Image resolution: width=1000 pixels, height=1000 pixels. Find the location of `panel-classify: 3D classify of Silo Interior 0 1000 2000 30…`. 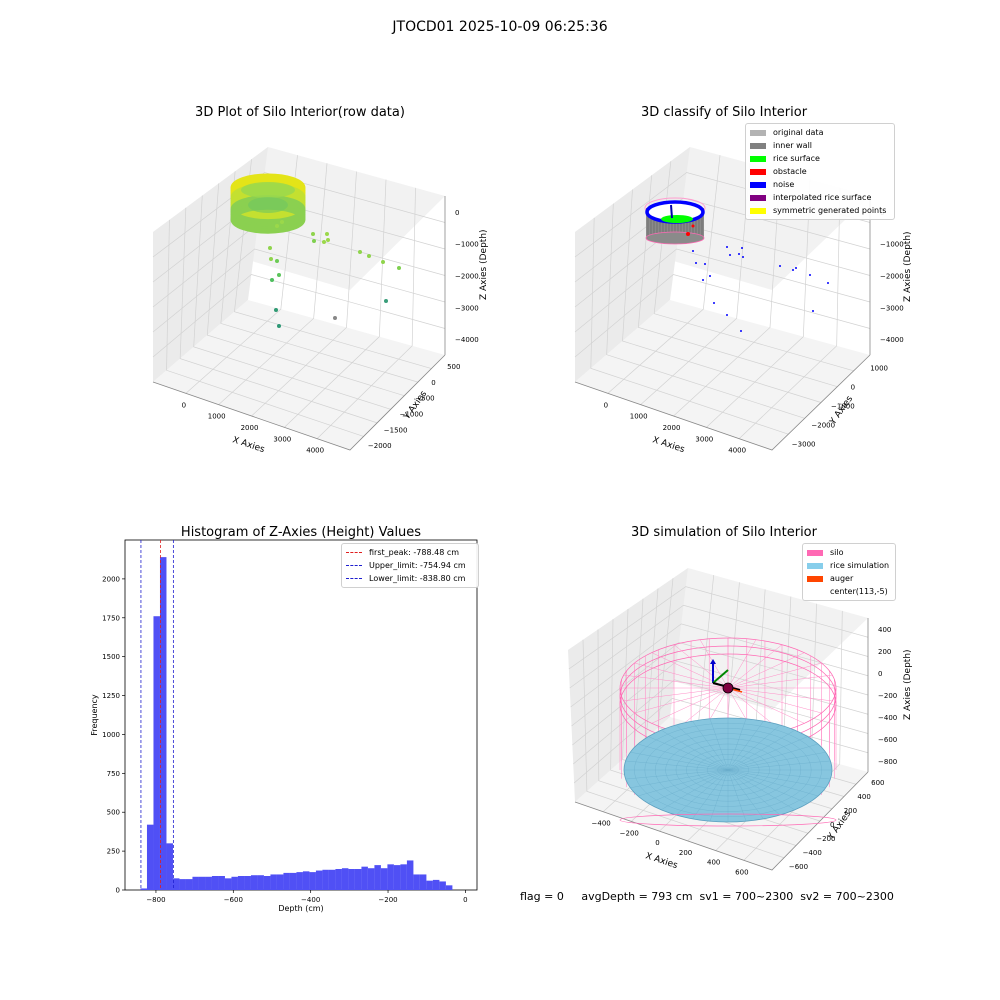

panel-classify: 3D classify of Silo Interior 0 1000 2000 30… is located at coordinates (743, 280).